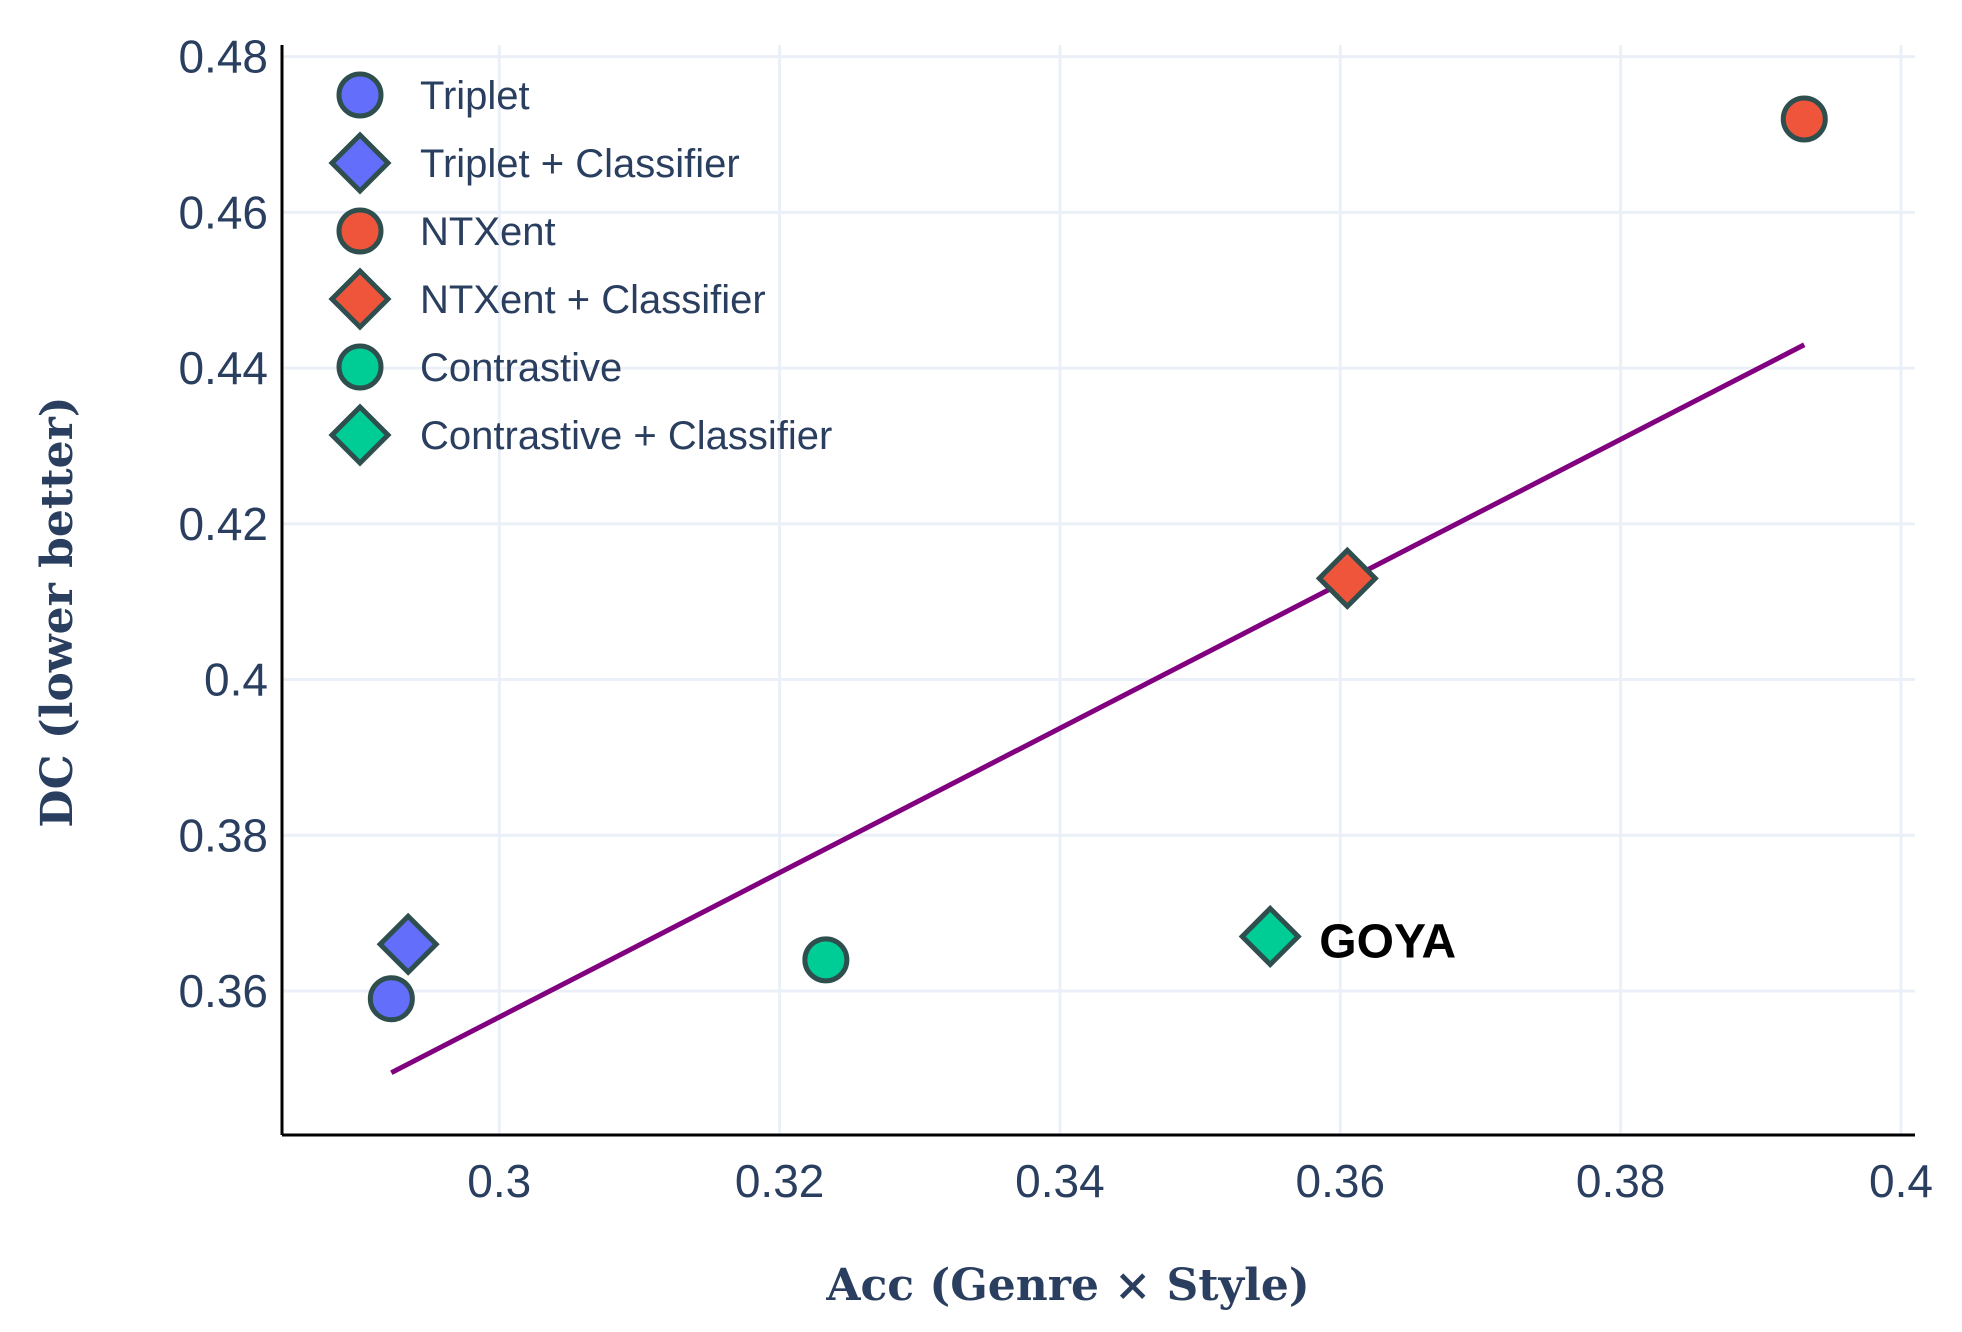 The image size is (1962, 1332). What do you see at coordinates (1901, 1181) in the screenshot?
I see `x-tick-label: 0.4` at bounding box center [1901, 1181].